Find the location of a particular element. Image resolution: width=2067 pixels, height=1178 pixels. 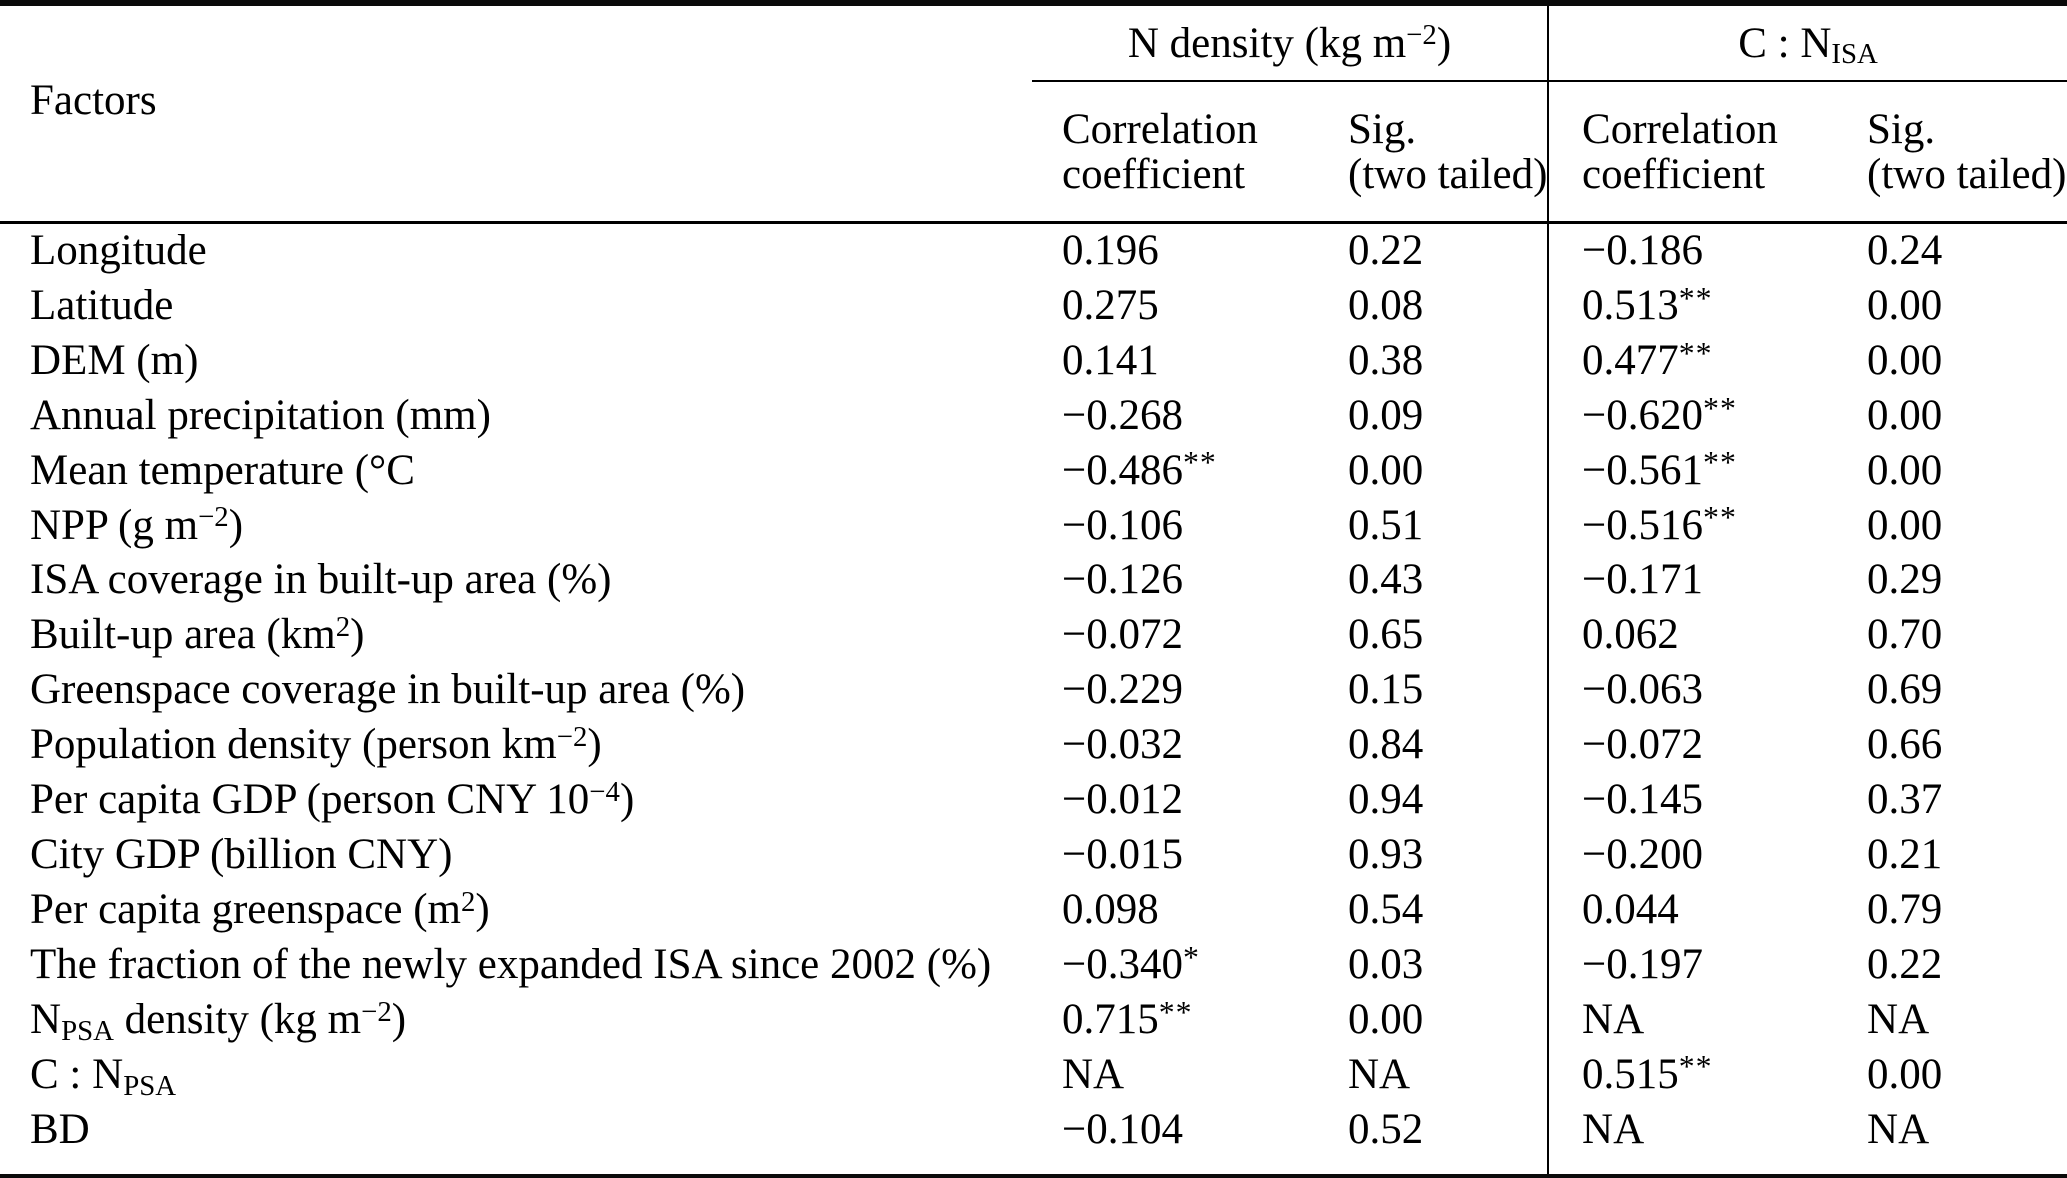

cn-isa-correlation-cell: −0.072 is located at coordinates (1692, 746).